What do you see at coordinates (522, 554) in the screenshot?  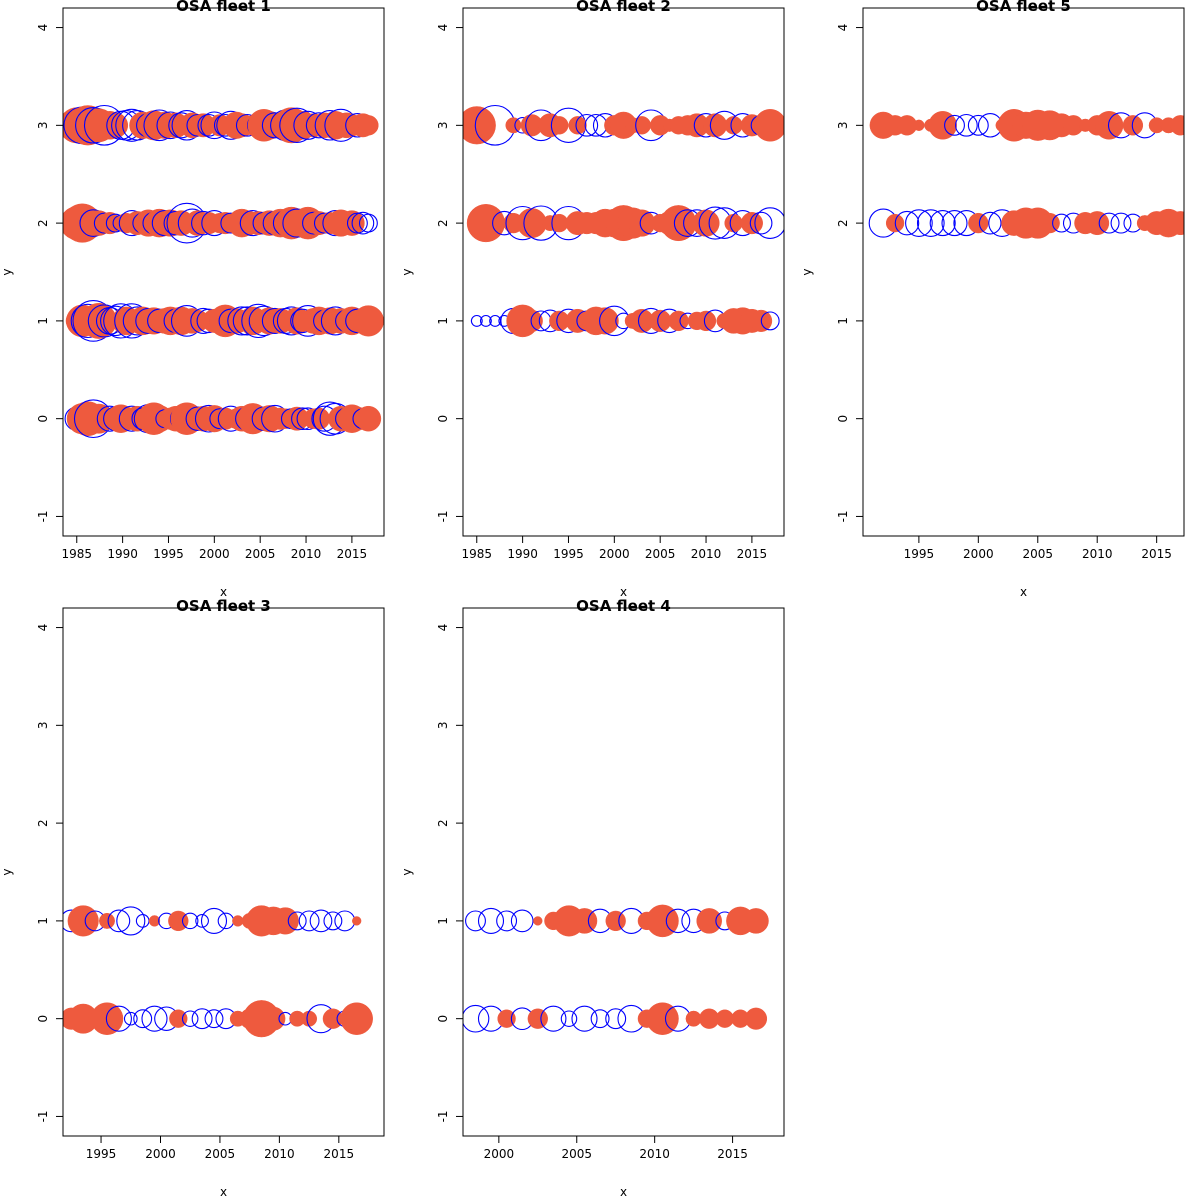 I see `x-tick-label: 1990` at bounding box center [522, 554].